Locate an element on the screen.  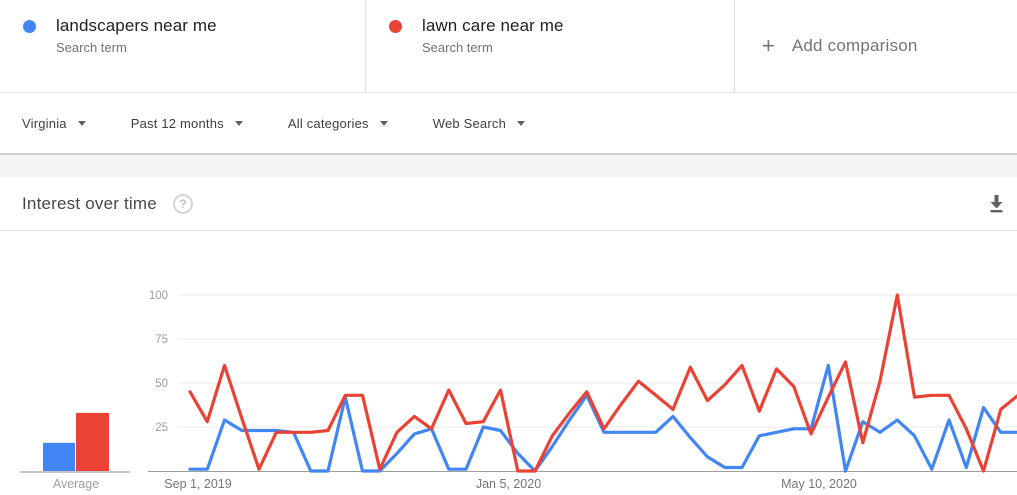
filter-region-label: Virginia is located at coordinates (44, 123).